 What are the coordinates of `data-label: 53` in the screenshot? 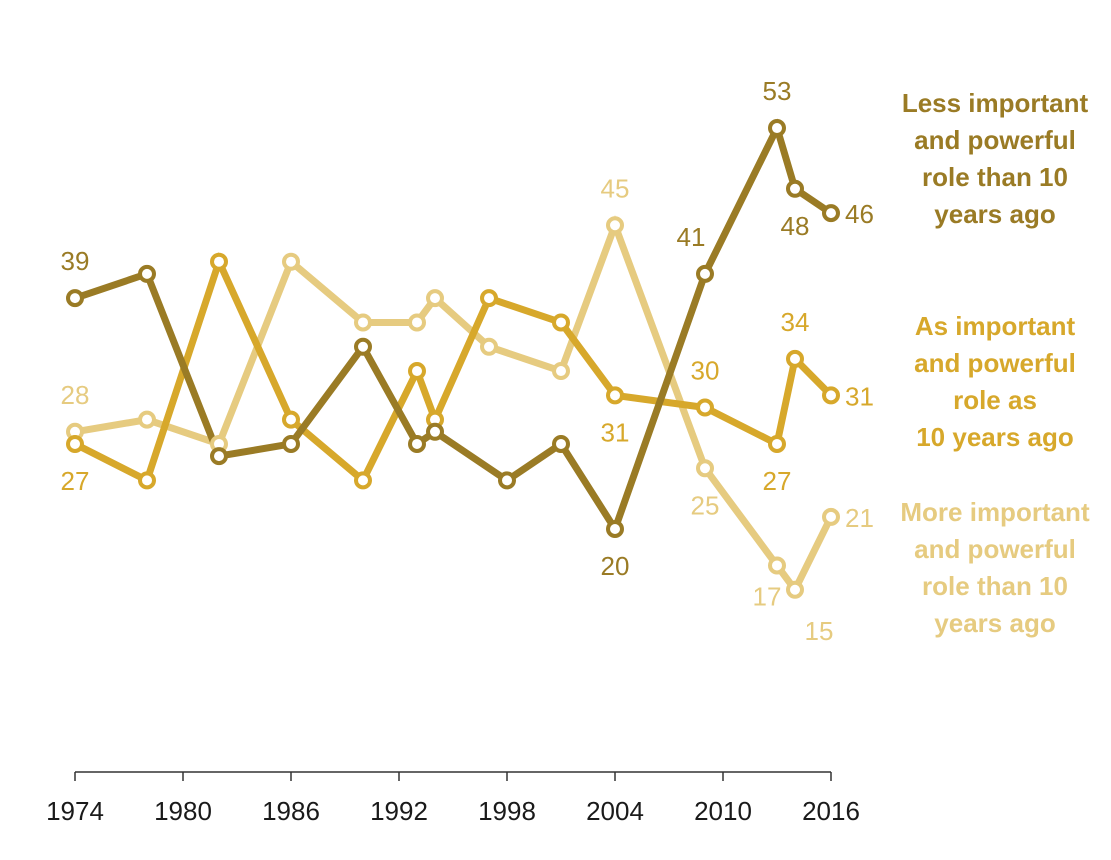 It's located at (777, 91).